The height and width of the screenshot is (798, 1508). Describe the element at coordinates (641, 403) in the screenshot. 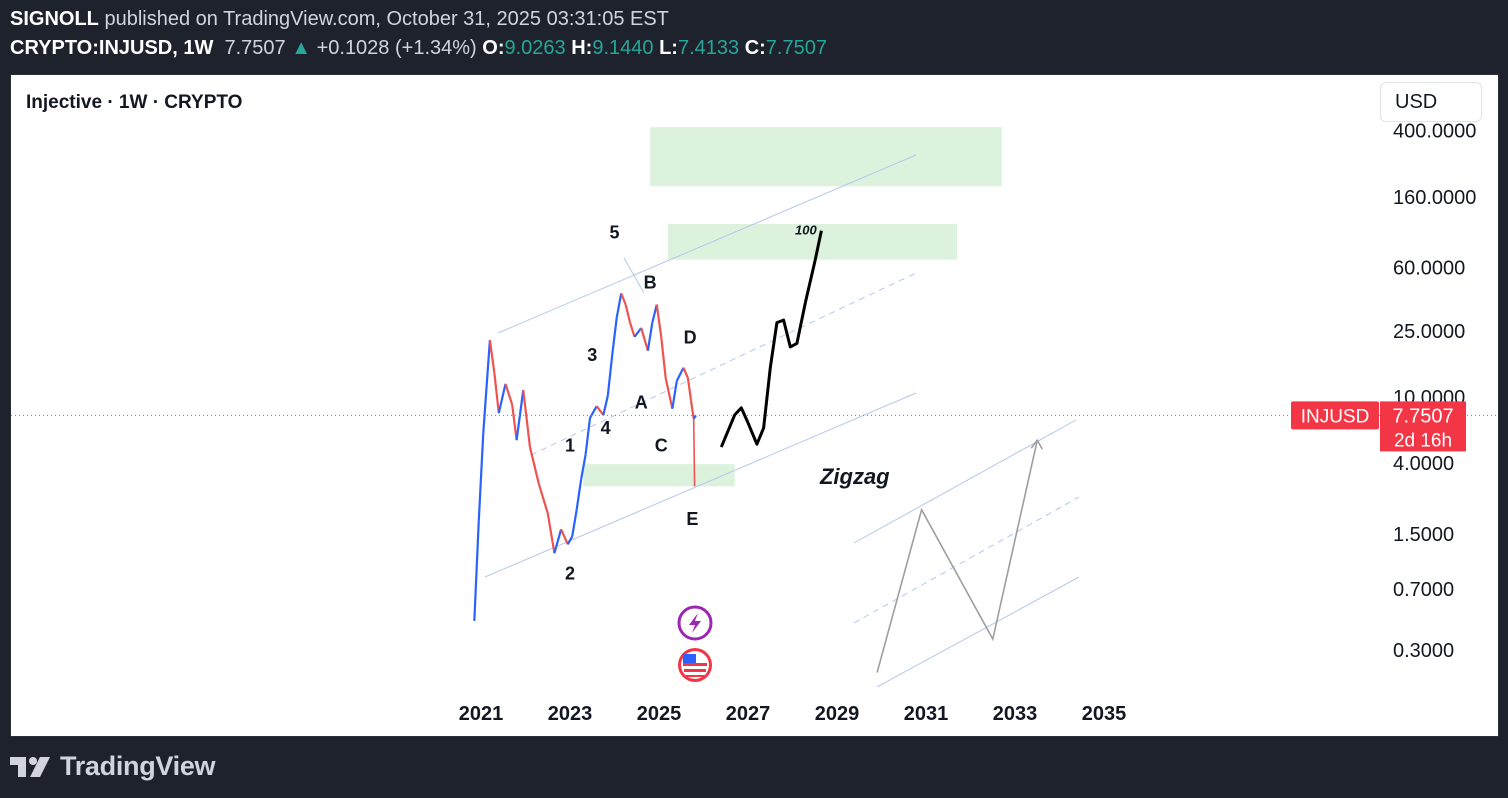

I see `wave-label-A: A` at that location.